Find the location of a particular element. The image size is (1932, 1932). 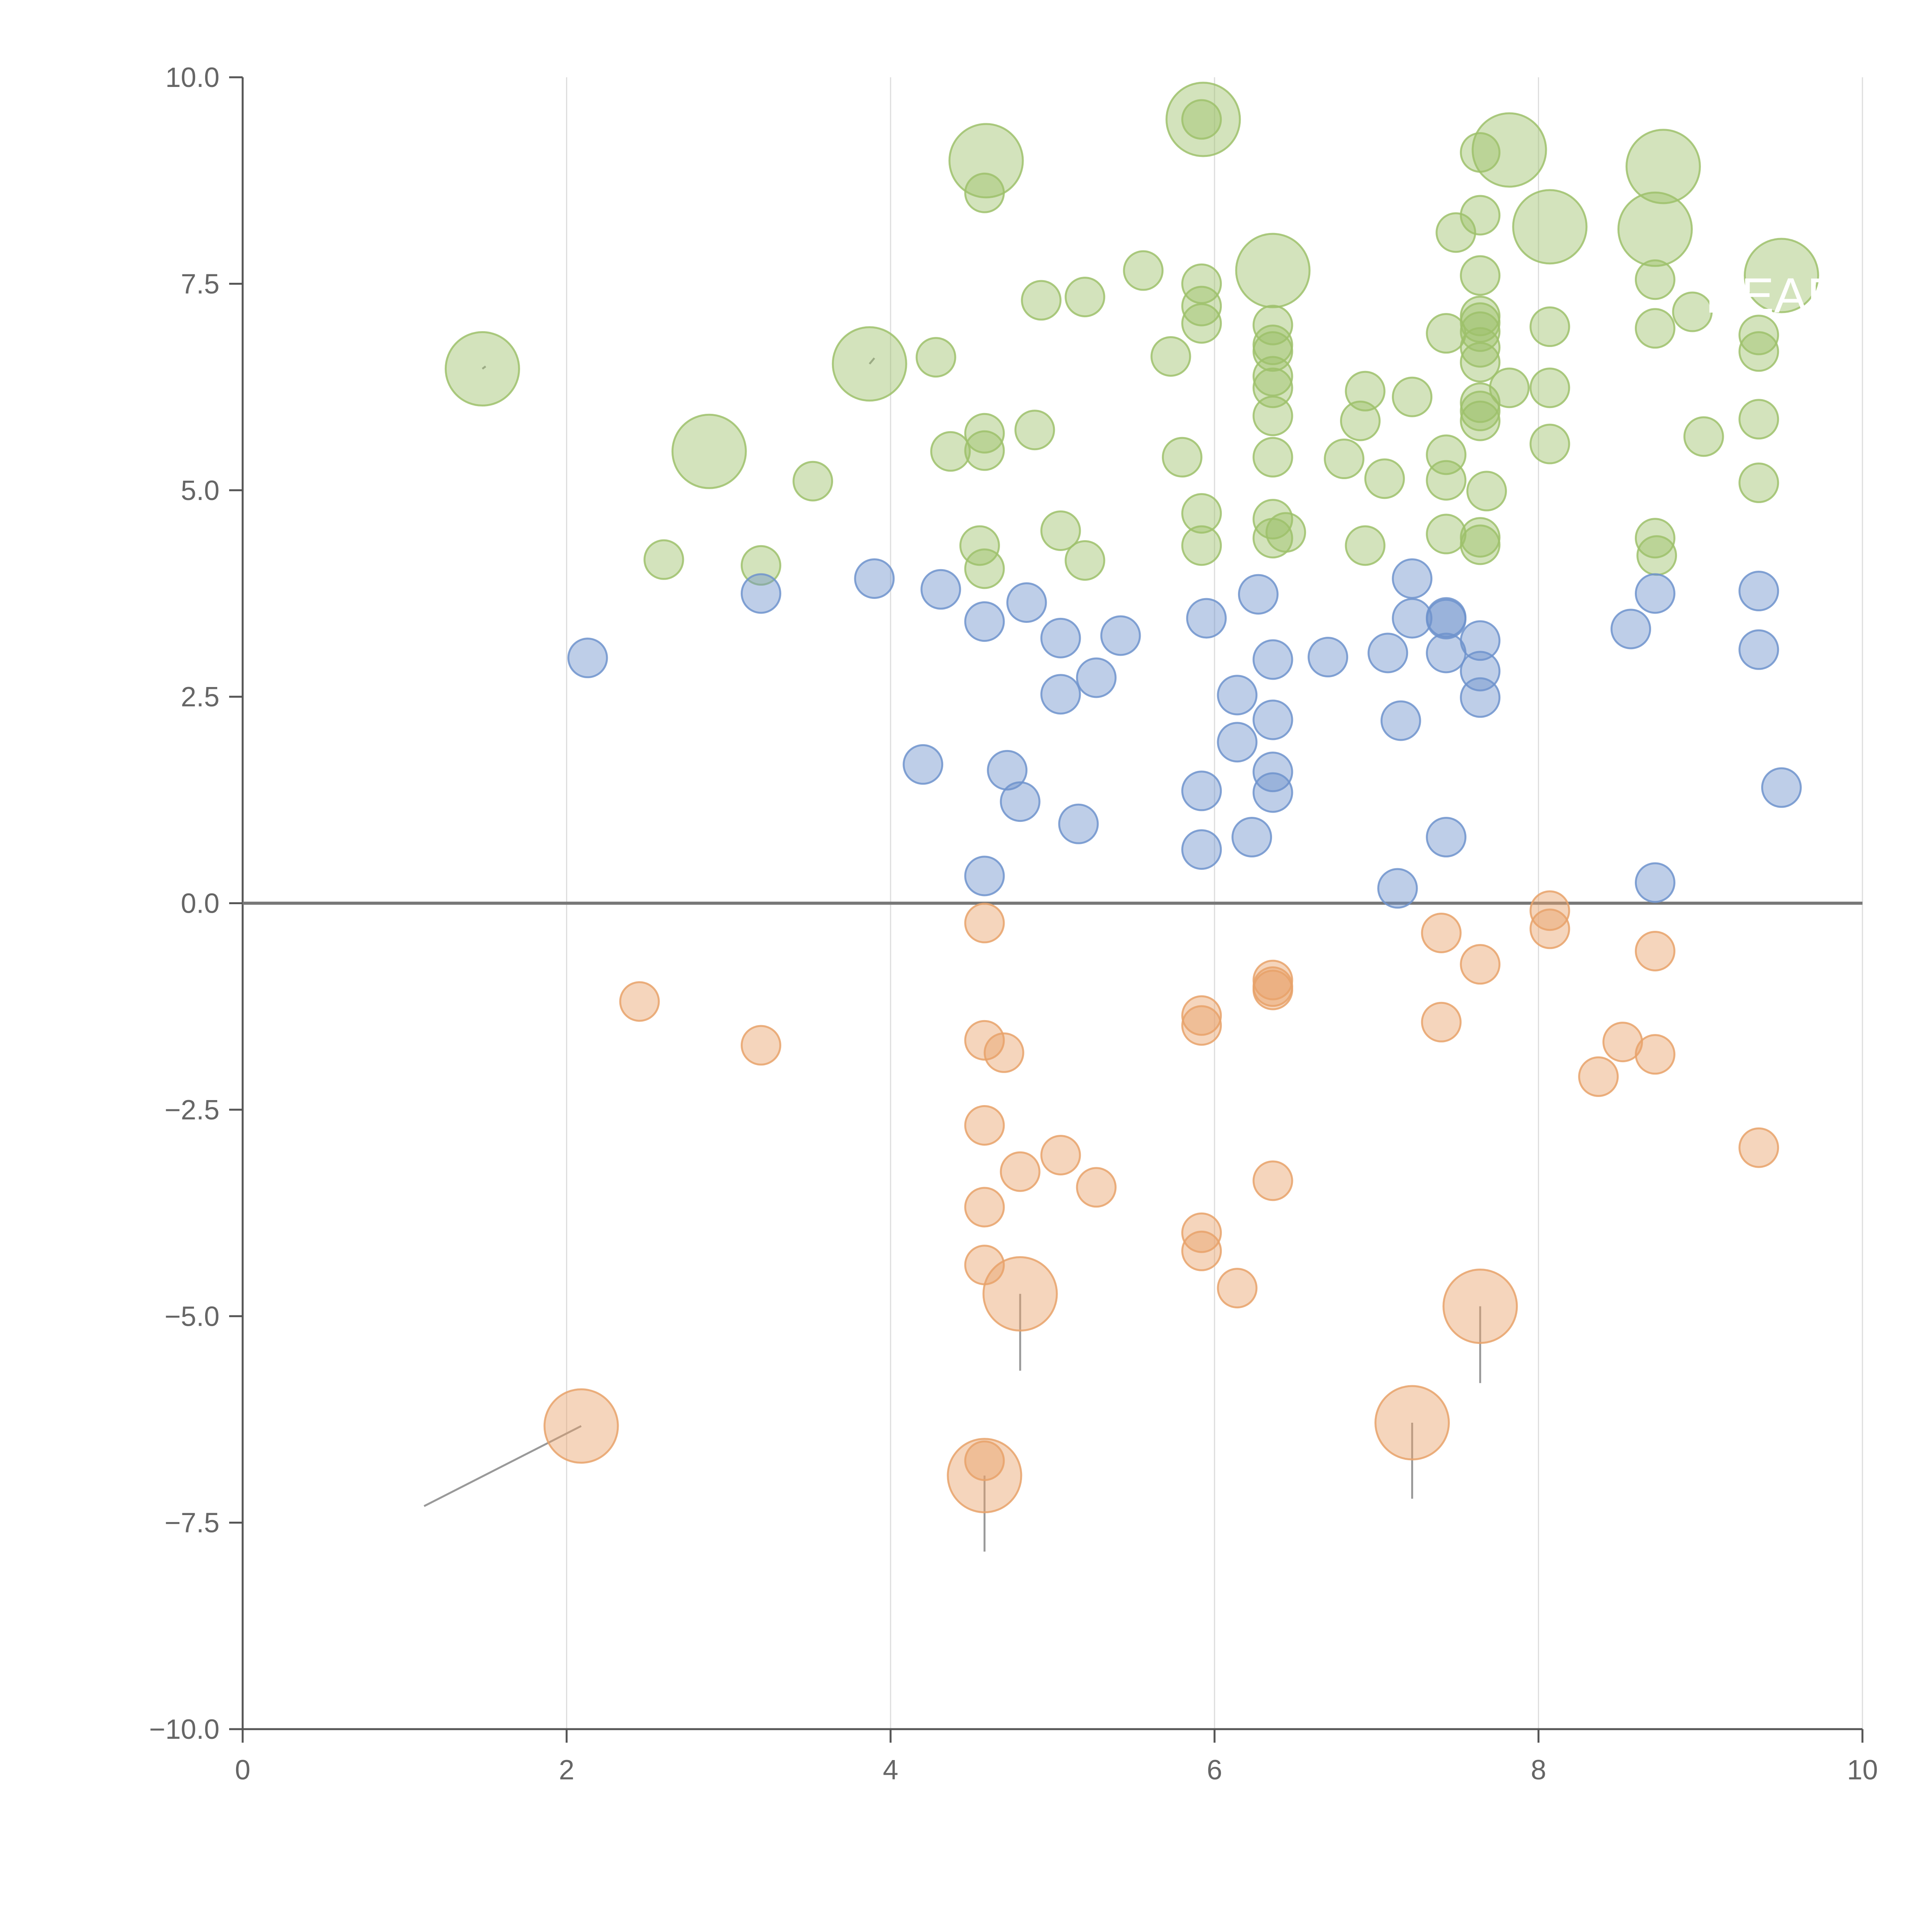

y-tick-label-7: 7.5 is located at coordinates (200, 284).